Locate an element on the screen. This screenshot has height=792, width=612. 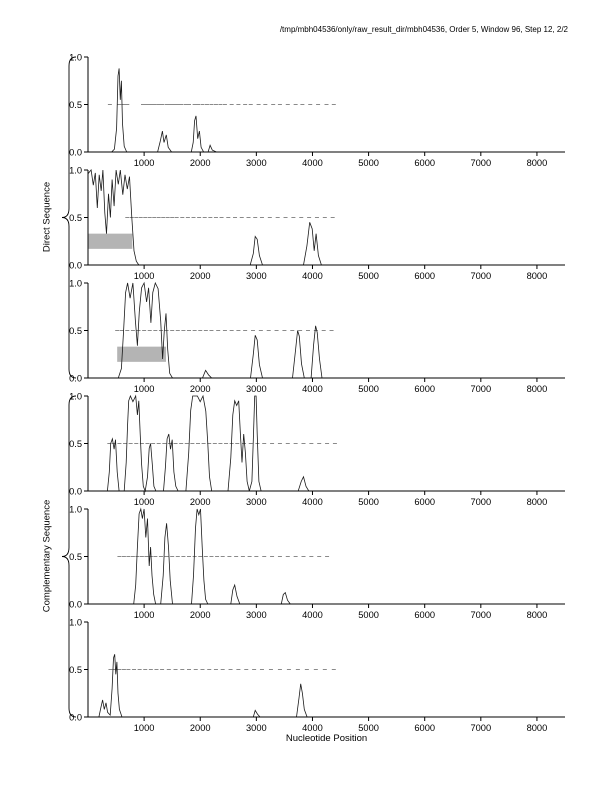
brace-direct-sequence is located at coordinates (69, 217).